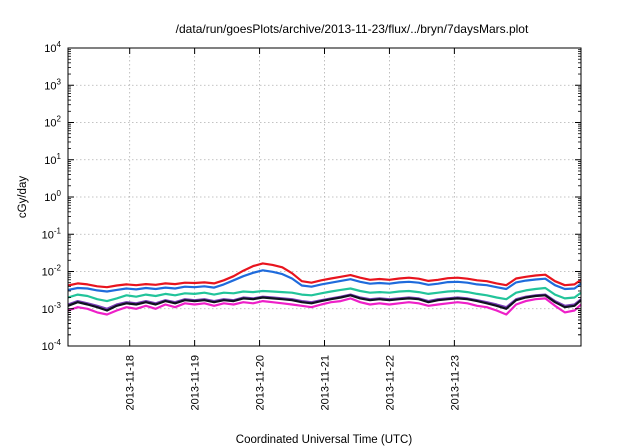 The height and width of the screenshot is (448, 640). Describe the element at coordinates (52, 122) in the screenshot. I see `y-tick-label: 10²` at that location.